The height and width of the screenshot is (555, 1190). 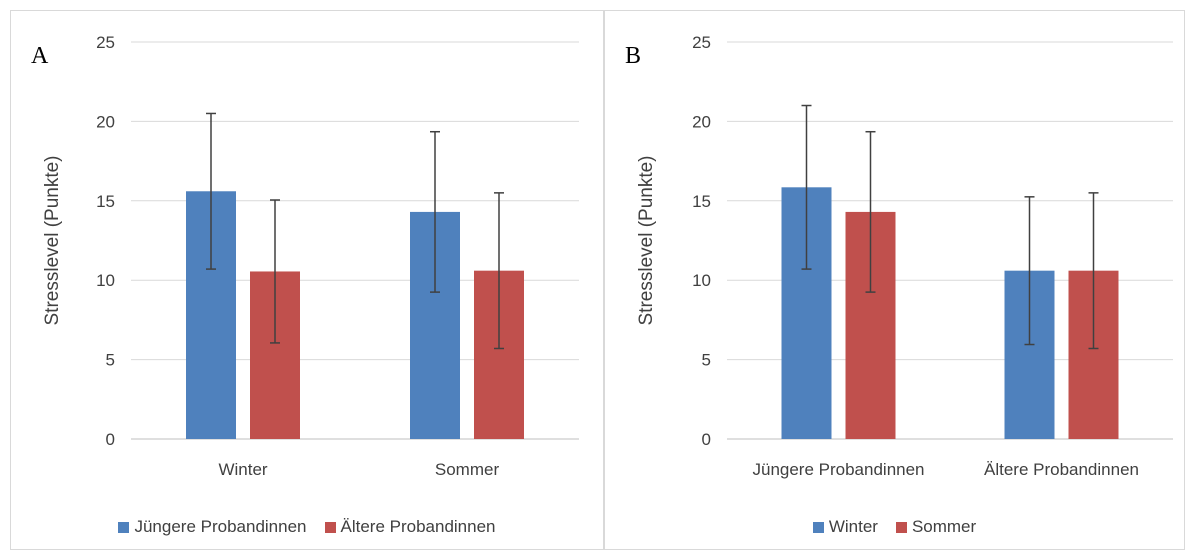 What do you see at coordinates (1061, 469) in the screenshot?
I see `x-tick-label: Ältere Probandinnen` at bounding box center [1061, 469].